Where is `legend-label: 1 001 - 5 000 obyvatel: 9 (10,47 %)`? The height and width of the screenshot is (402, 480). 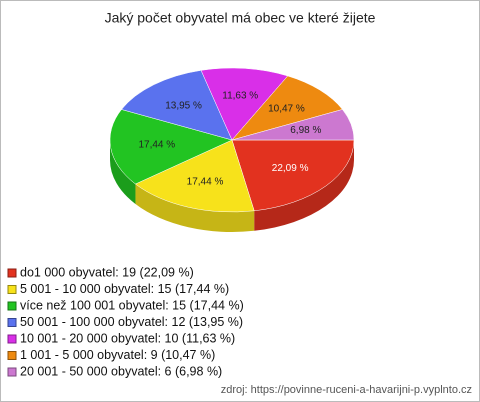
legend-label: 1 001 - 5 000 obyvatel: 9 (10,47 %) is located at coordinates (117, 355).